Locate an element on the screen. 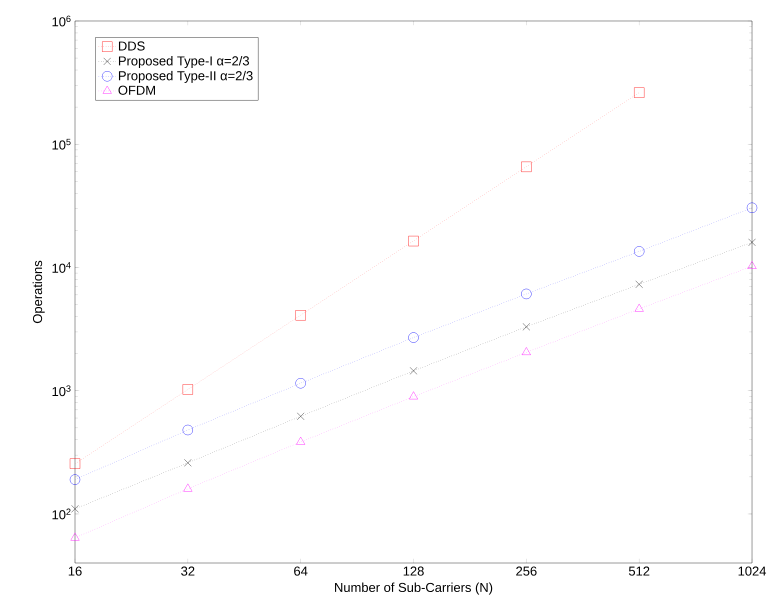  y-tick-label: 10$^{5}$ is located at coordinates (61, 144).